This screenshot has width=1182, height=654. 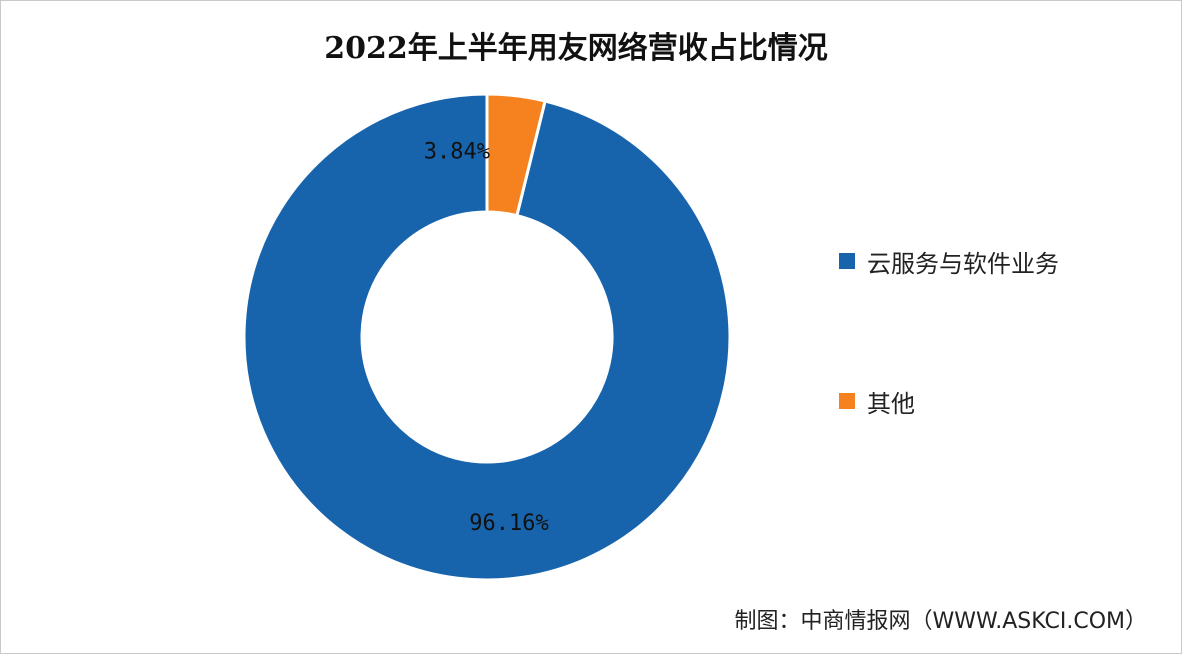 I want to click on data-label-other: 3.84%, so click(x=457, y=151).